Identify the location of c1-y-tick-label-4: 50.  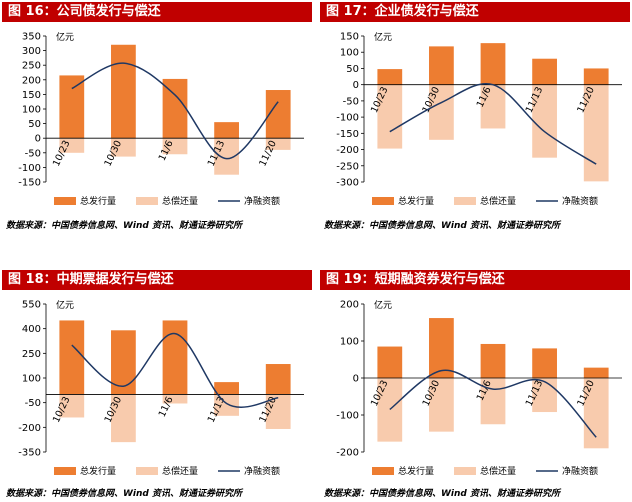
(34, 124).